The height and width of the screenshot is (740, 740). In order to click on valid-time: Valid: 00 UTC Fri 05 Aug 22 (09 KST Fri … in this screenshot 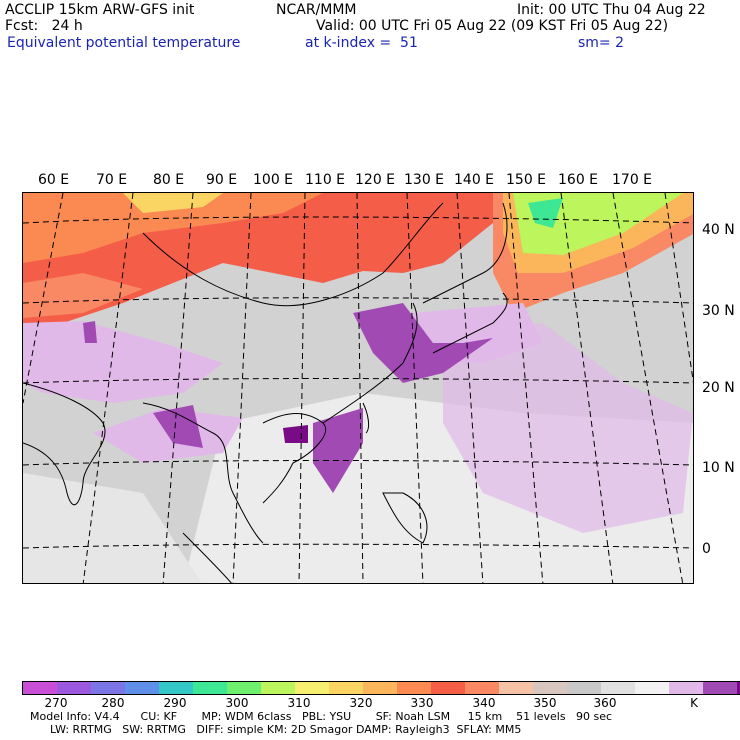, I will do `click(492, 26)`.